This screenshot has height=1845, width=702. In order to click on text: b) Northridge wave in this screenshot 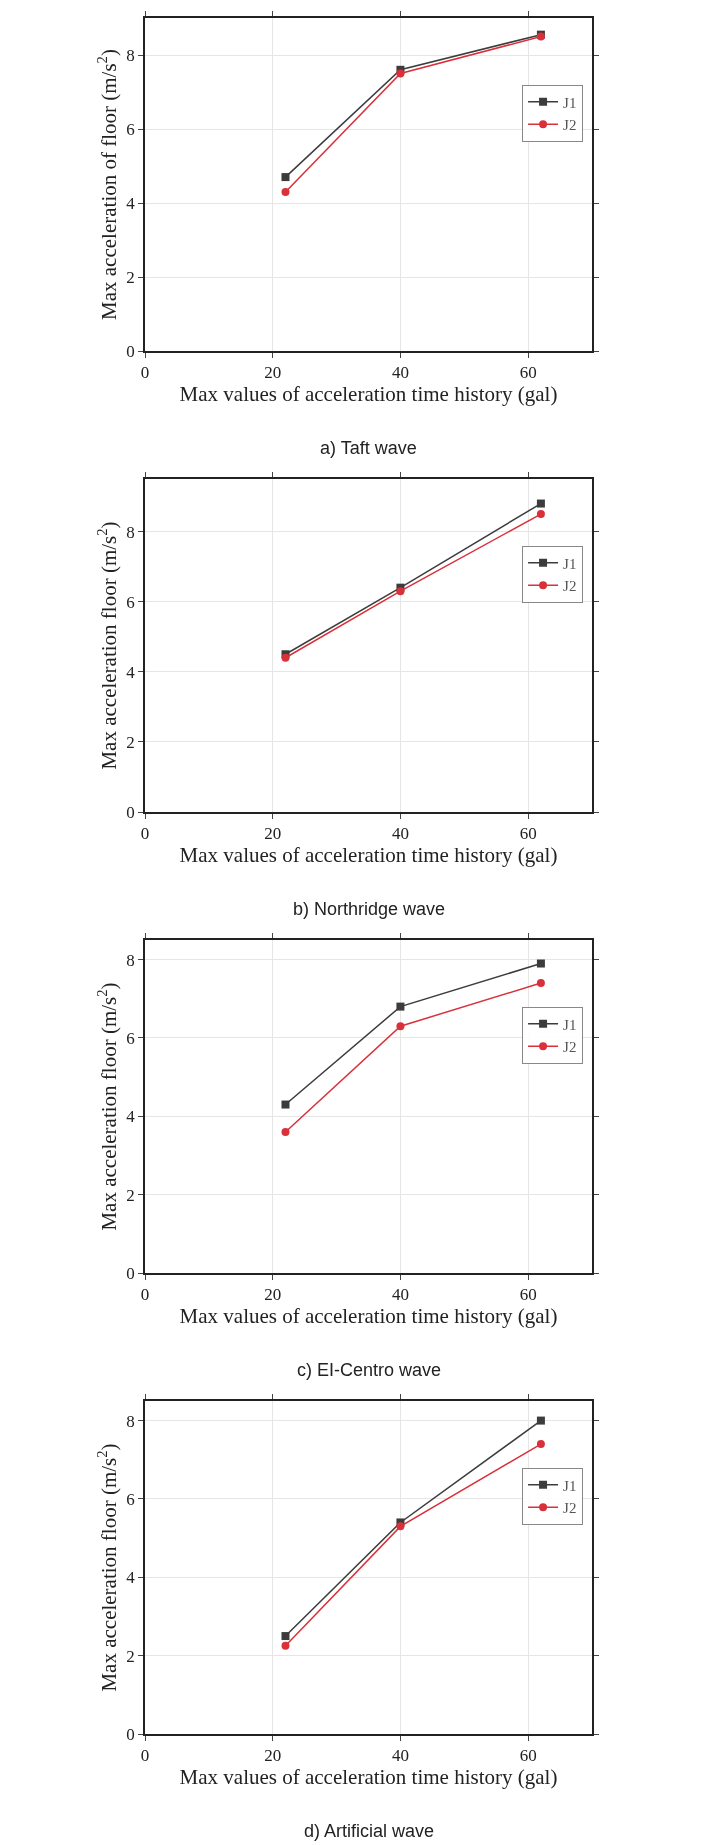, I will do `click(369, 909)`.